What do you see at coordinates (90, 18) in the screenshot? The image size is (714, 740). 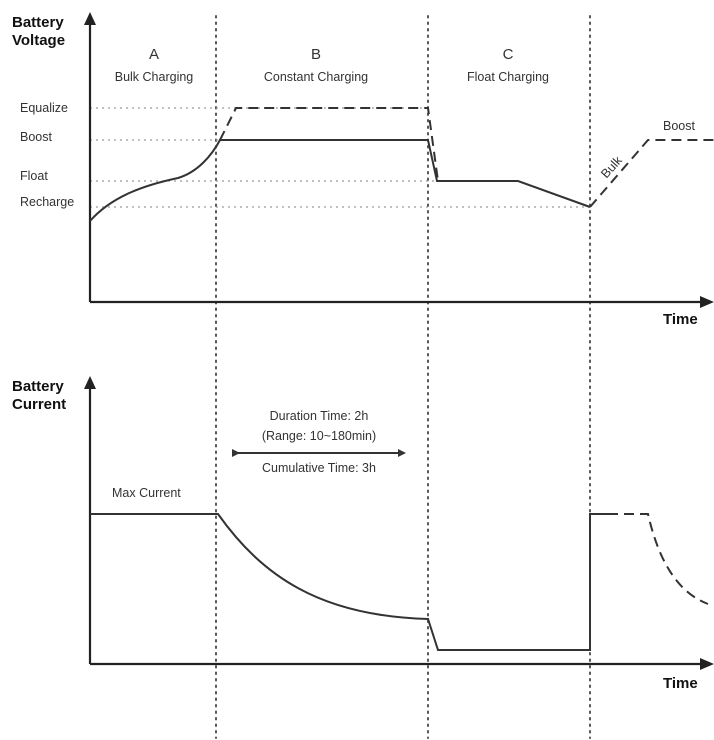 I see `voltage-y-arrow-icon` at bounding box center [90, 18].